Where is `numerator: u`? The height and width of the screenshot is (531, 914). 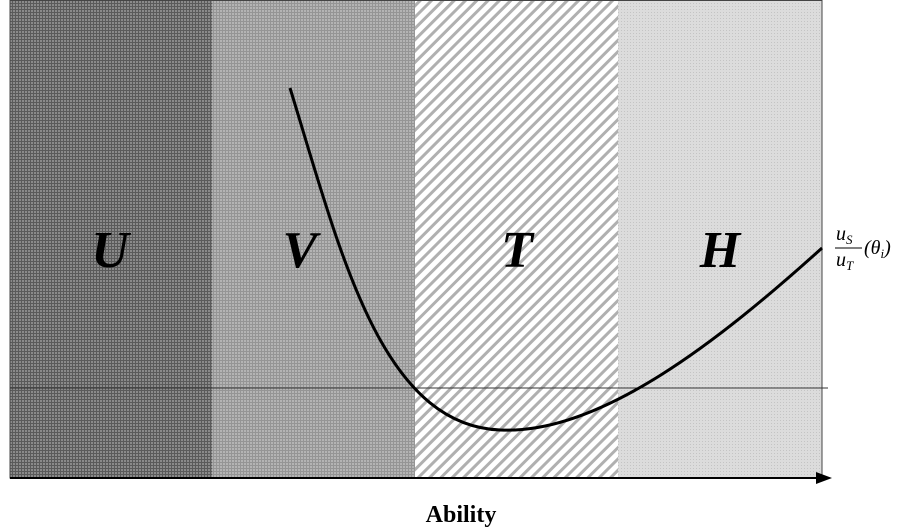 numerator: u is located at coordinates (841, 234).